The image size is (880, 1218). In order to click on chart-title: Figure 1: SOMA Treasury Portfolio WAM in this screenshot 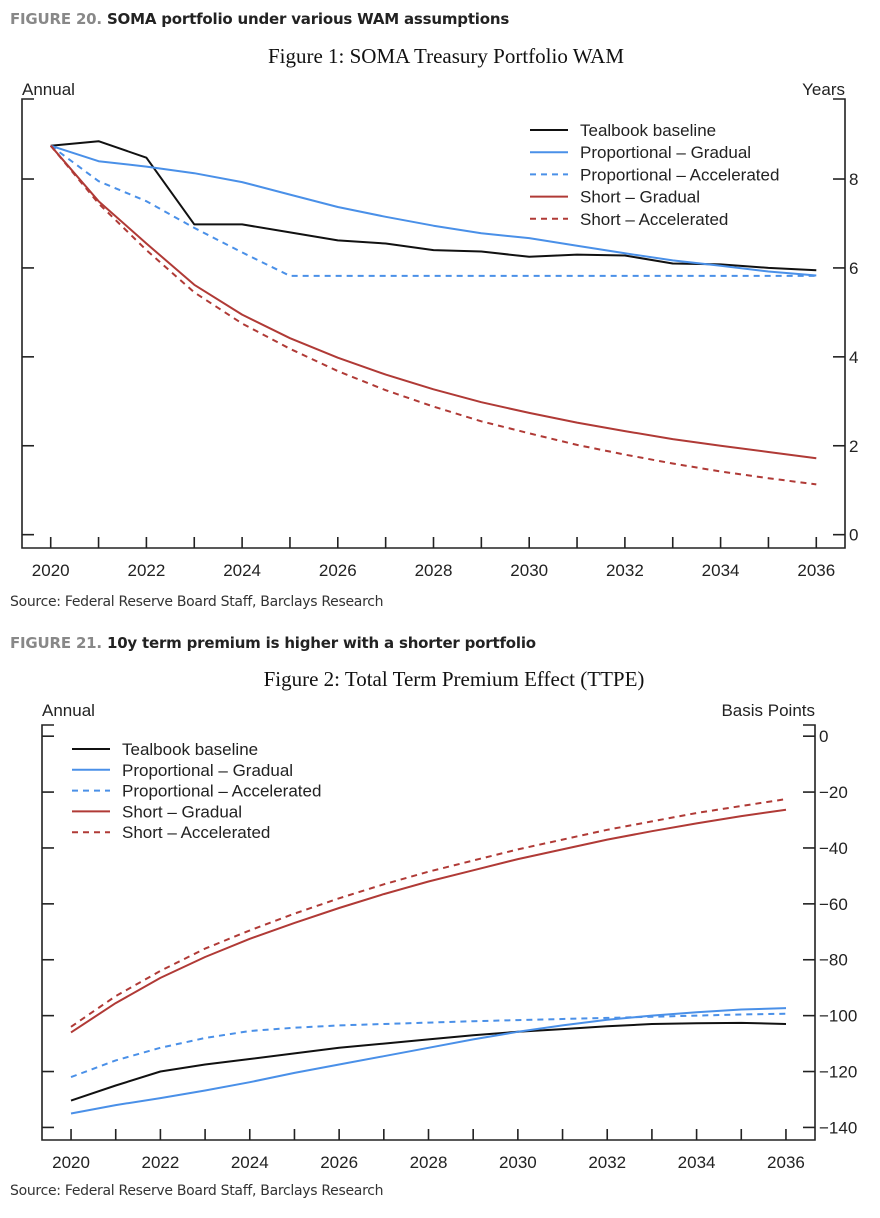, I will do `click(446, 56)`.